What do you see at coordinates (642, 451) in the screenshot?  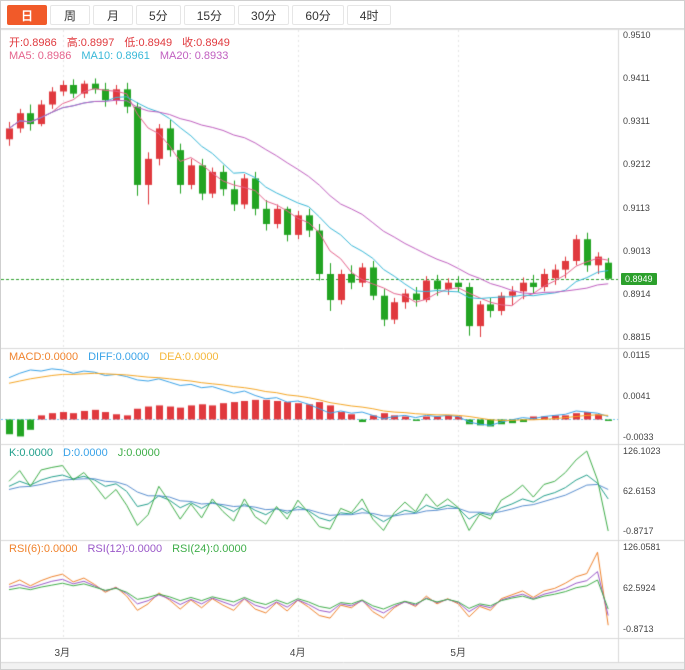 I see `kdj-y-axis-label: 126.1023` at bounding box center [642, 451].